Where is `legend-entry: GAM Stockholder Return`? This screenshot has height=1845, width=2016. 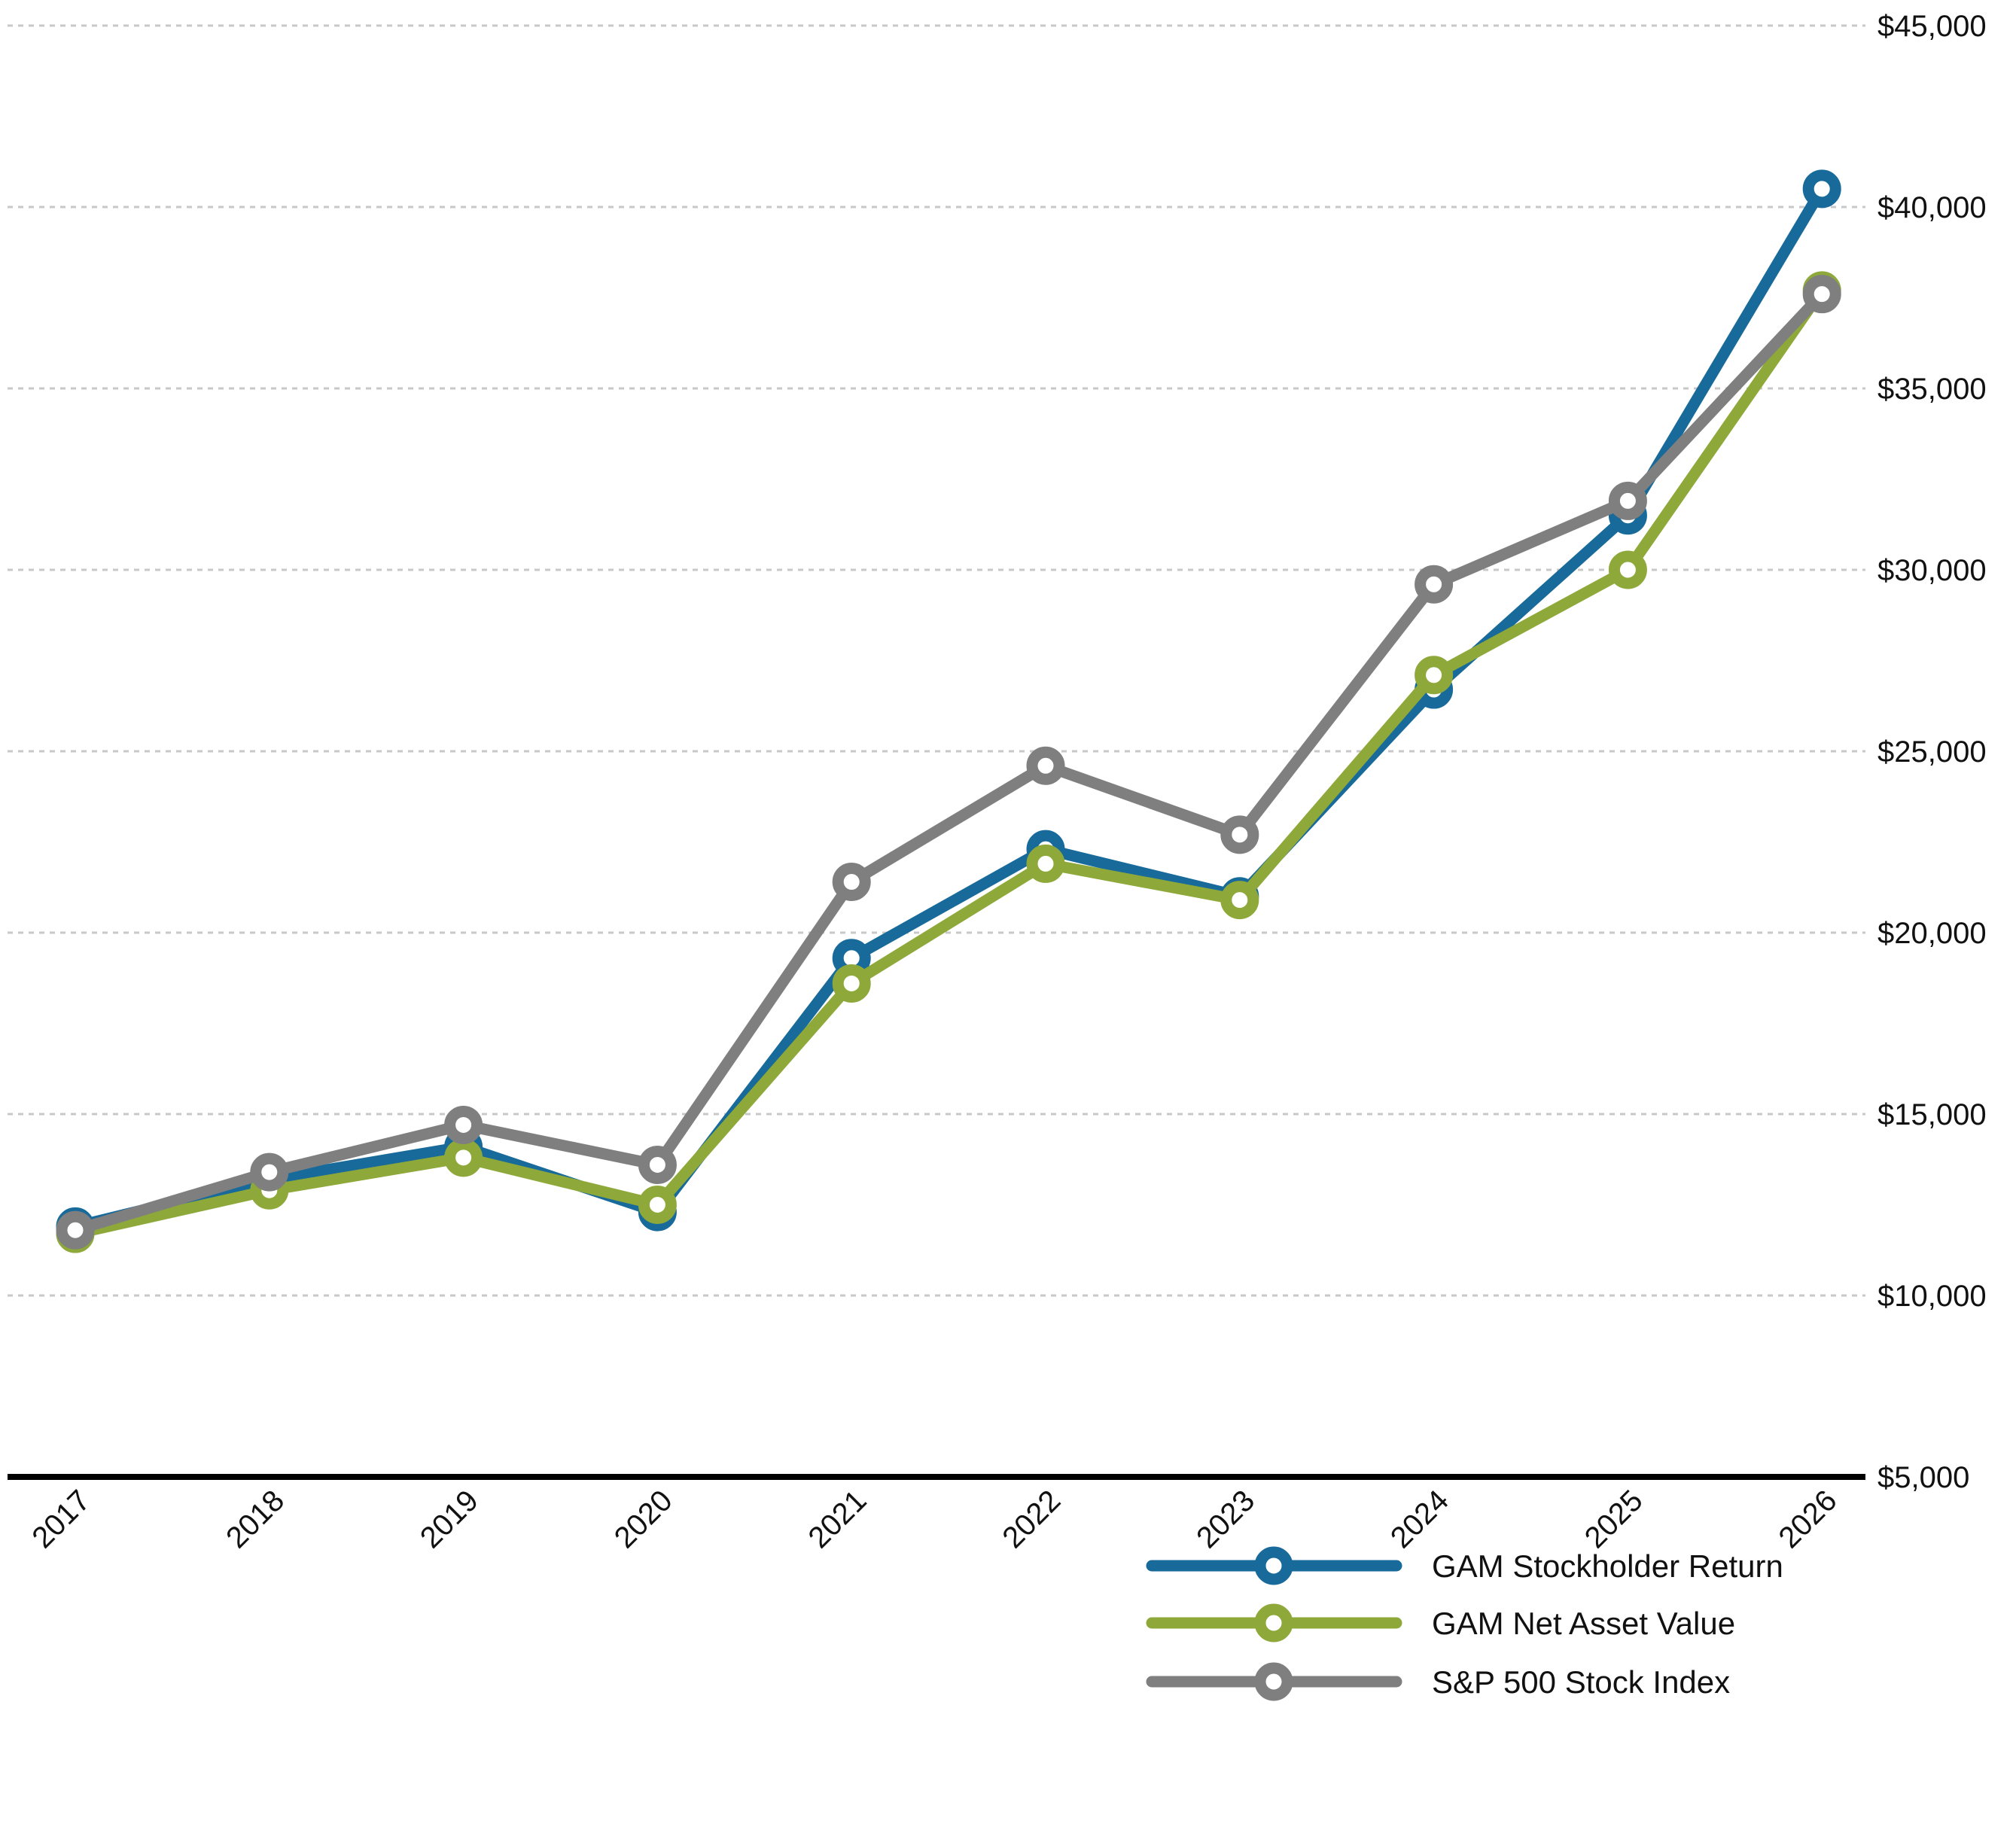
legend-entry: GAM Stockholder Return is located at coordinates (1464, 1565).